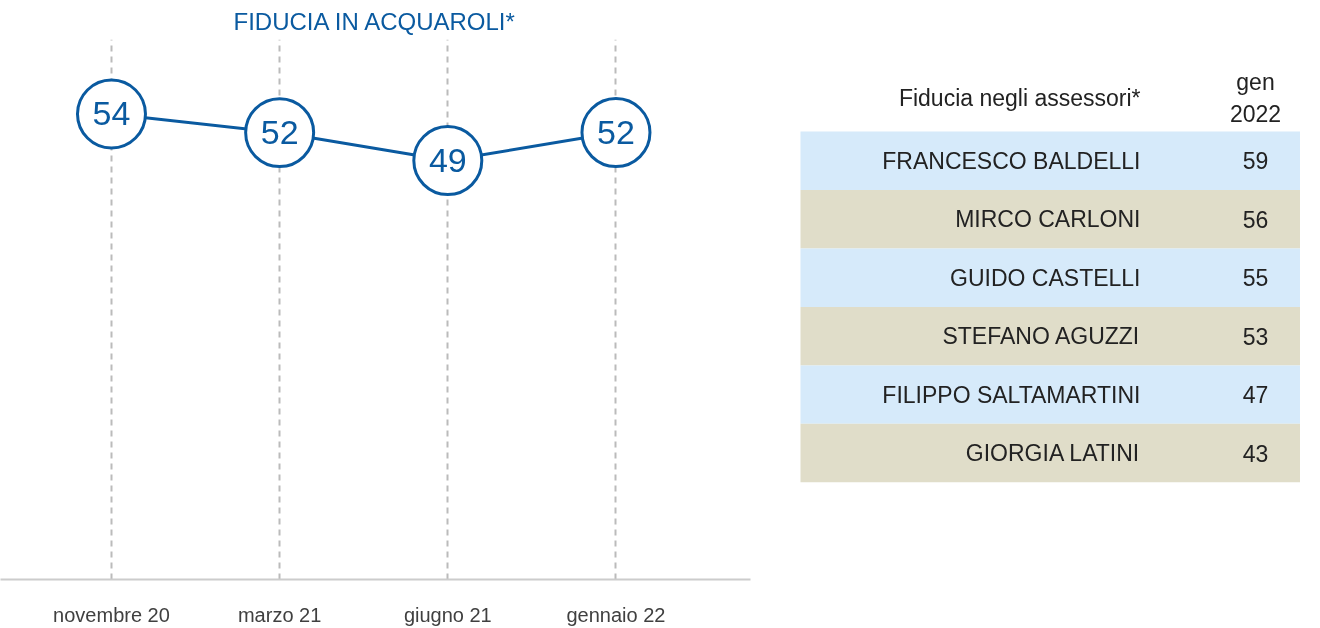  What do you see at coordinates (111, 614) in the screenshot?
I see `x-tick-label: novembre 20` at bounding box center [111, 614].